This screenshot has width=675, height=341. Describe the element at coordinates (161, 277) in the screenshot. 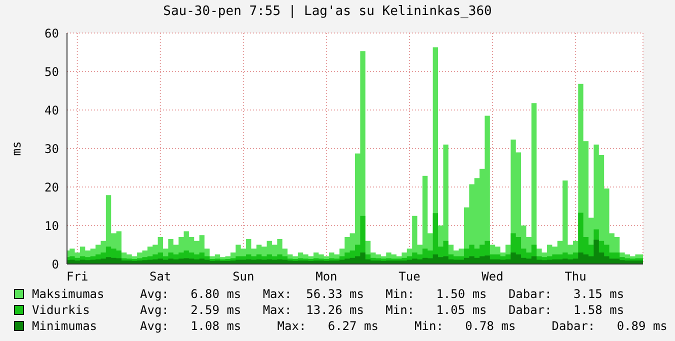

I see `x-tick-label: Sat` at that location.